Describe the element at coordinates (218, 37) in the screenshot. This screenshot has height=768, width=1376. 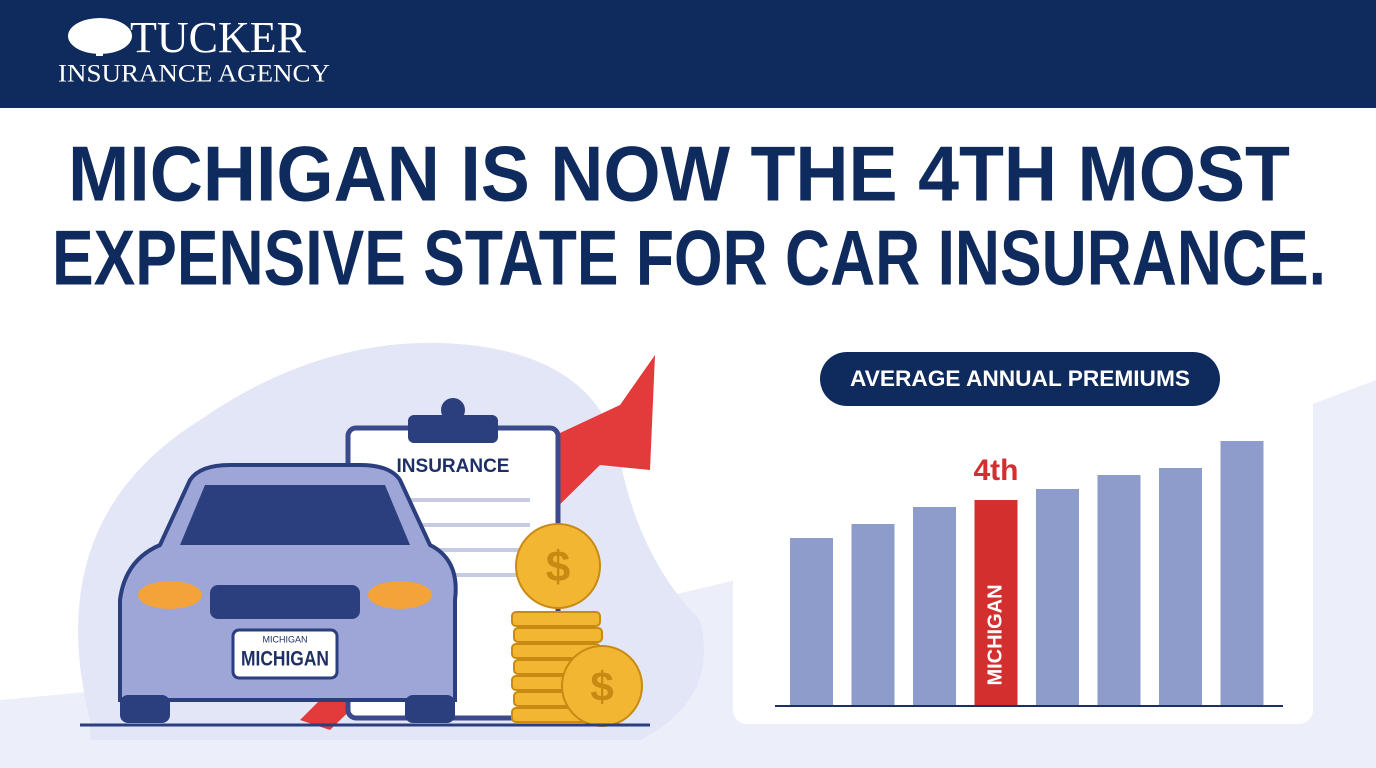
I see `brand: TUCKER` at that location.